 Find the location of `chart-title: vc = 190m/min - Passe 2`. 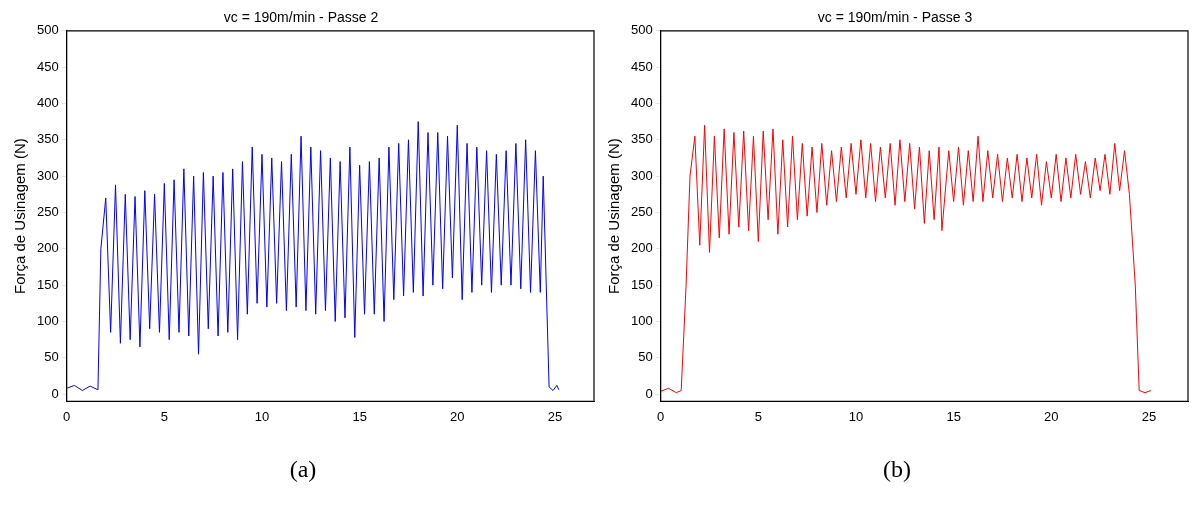

chart-title: vc = 190m/min - Passe 2 is located at coordinates (301, 17).